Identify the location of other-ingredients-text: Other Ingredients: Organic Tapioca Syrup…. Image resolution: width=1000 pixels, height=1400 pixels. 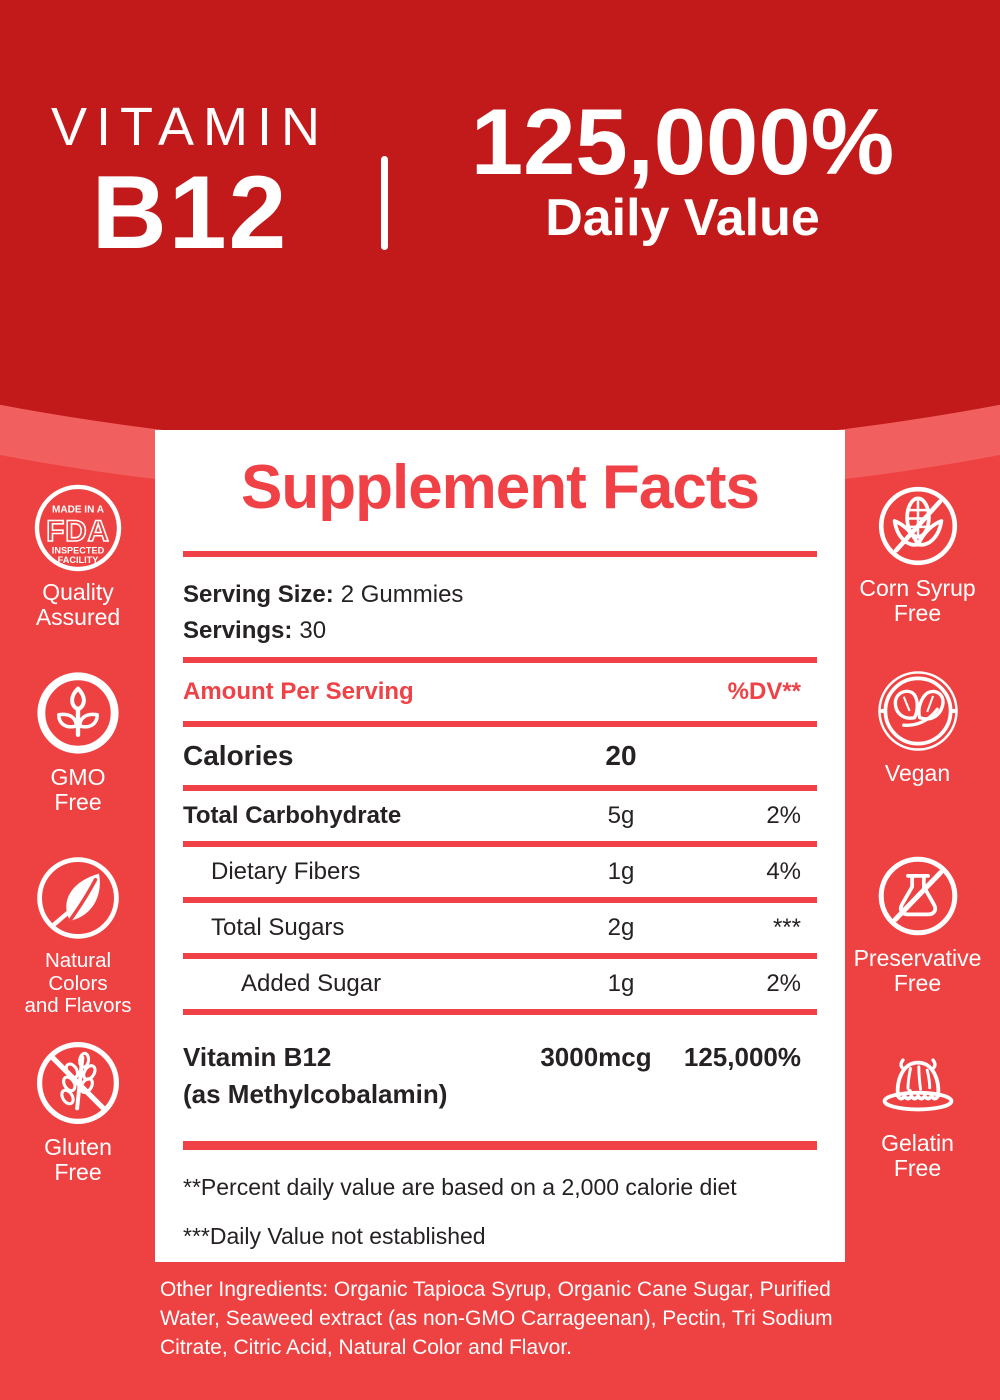
(496, 1318).